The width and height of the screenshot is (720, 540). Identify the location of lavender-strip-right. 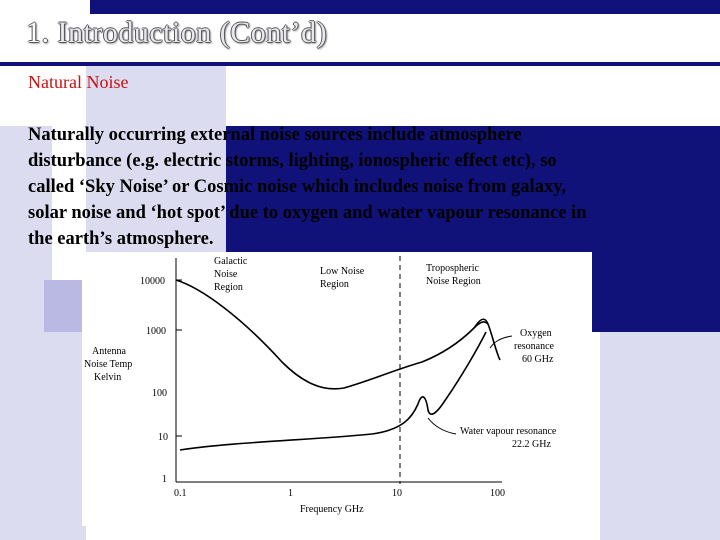
(660, 436).